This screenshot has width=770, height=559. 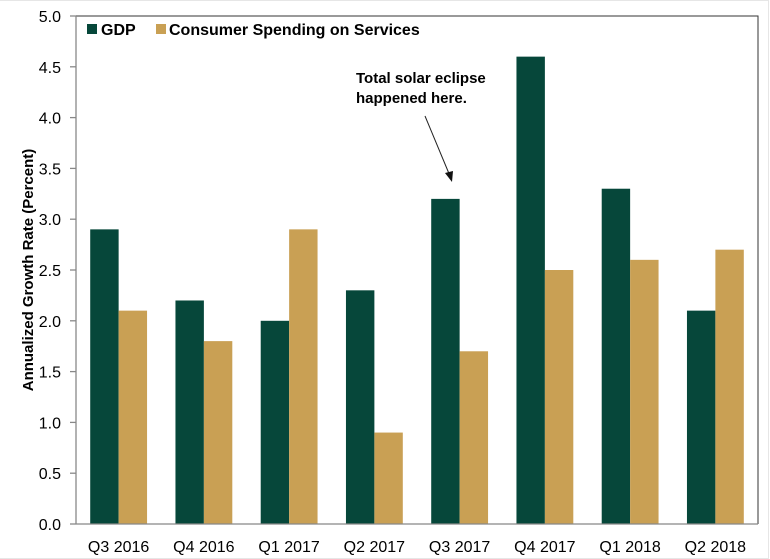 What do you see at coordinates (275, 422) in the screenshot?
I see `bar-gdp-q1-2017` at bounding box center [275, 422].